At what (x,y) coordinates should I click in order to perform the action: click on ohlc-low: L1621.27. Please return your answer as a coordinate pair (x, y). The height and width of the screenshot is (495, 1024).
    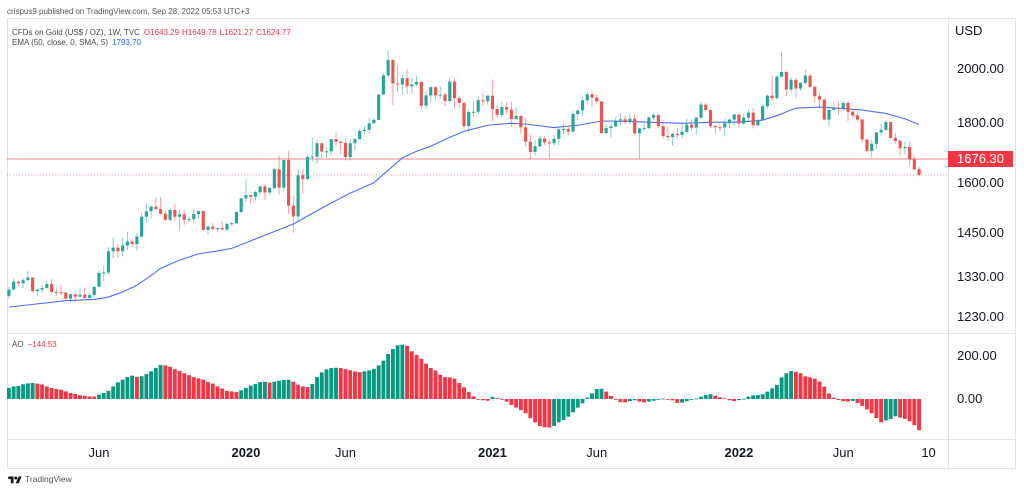
    Looking at the image, I should click on (236, 32).